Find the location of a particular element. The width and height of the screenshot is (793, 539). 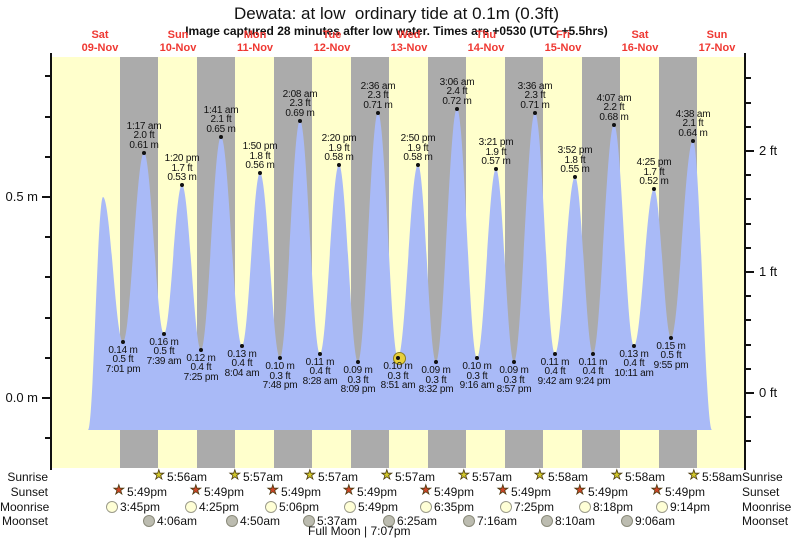

tide-label-line: 0.5 ft is located at coordinates (164, 352).